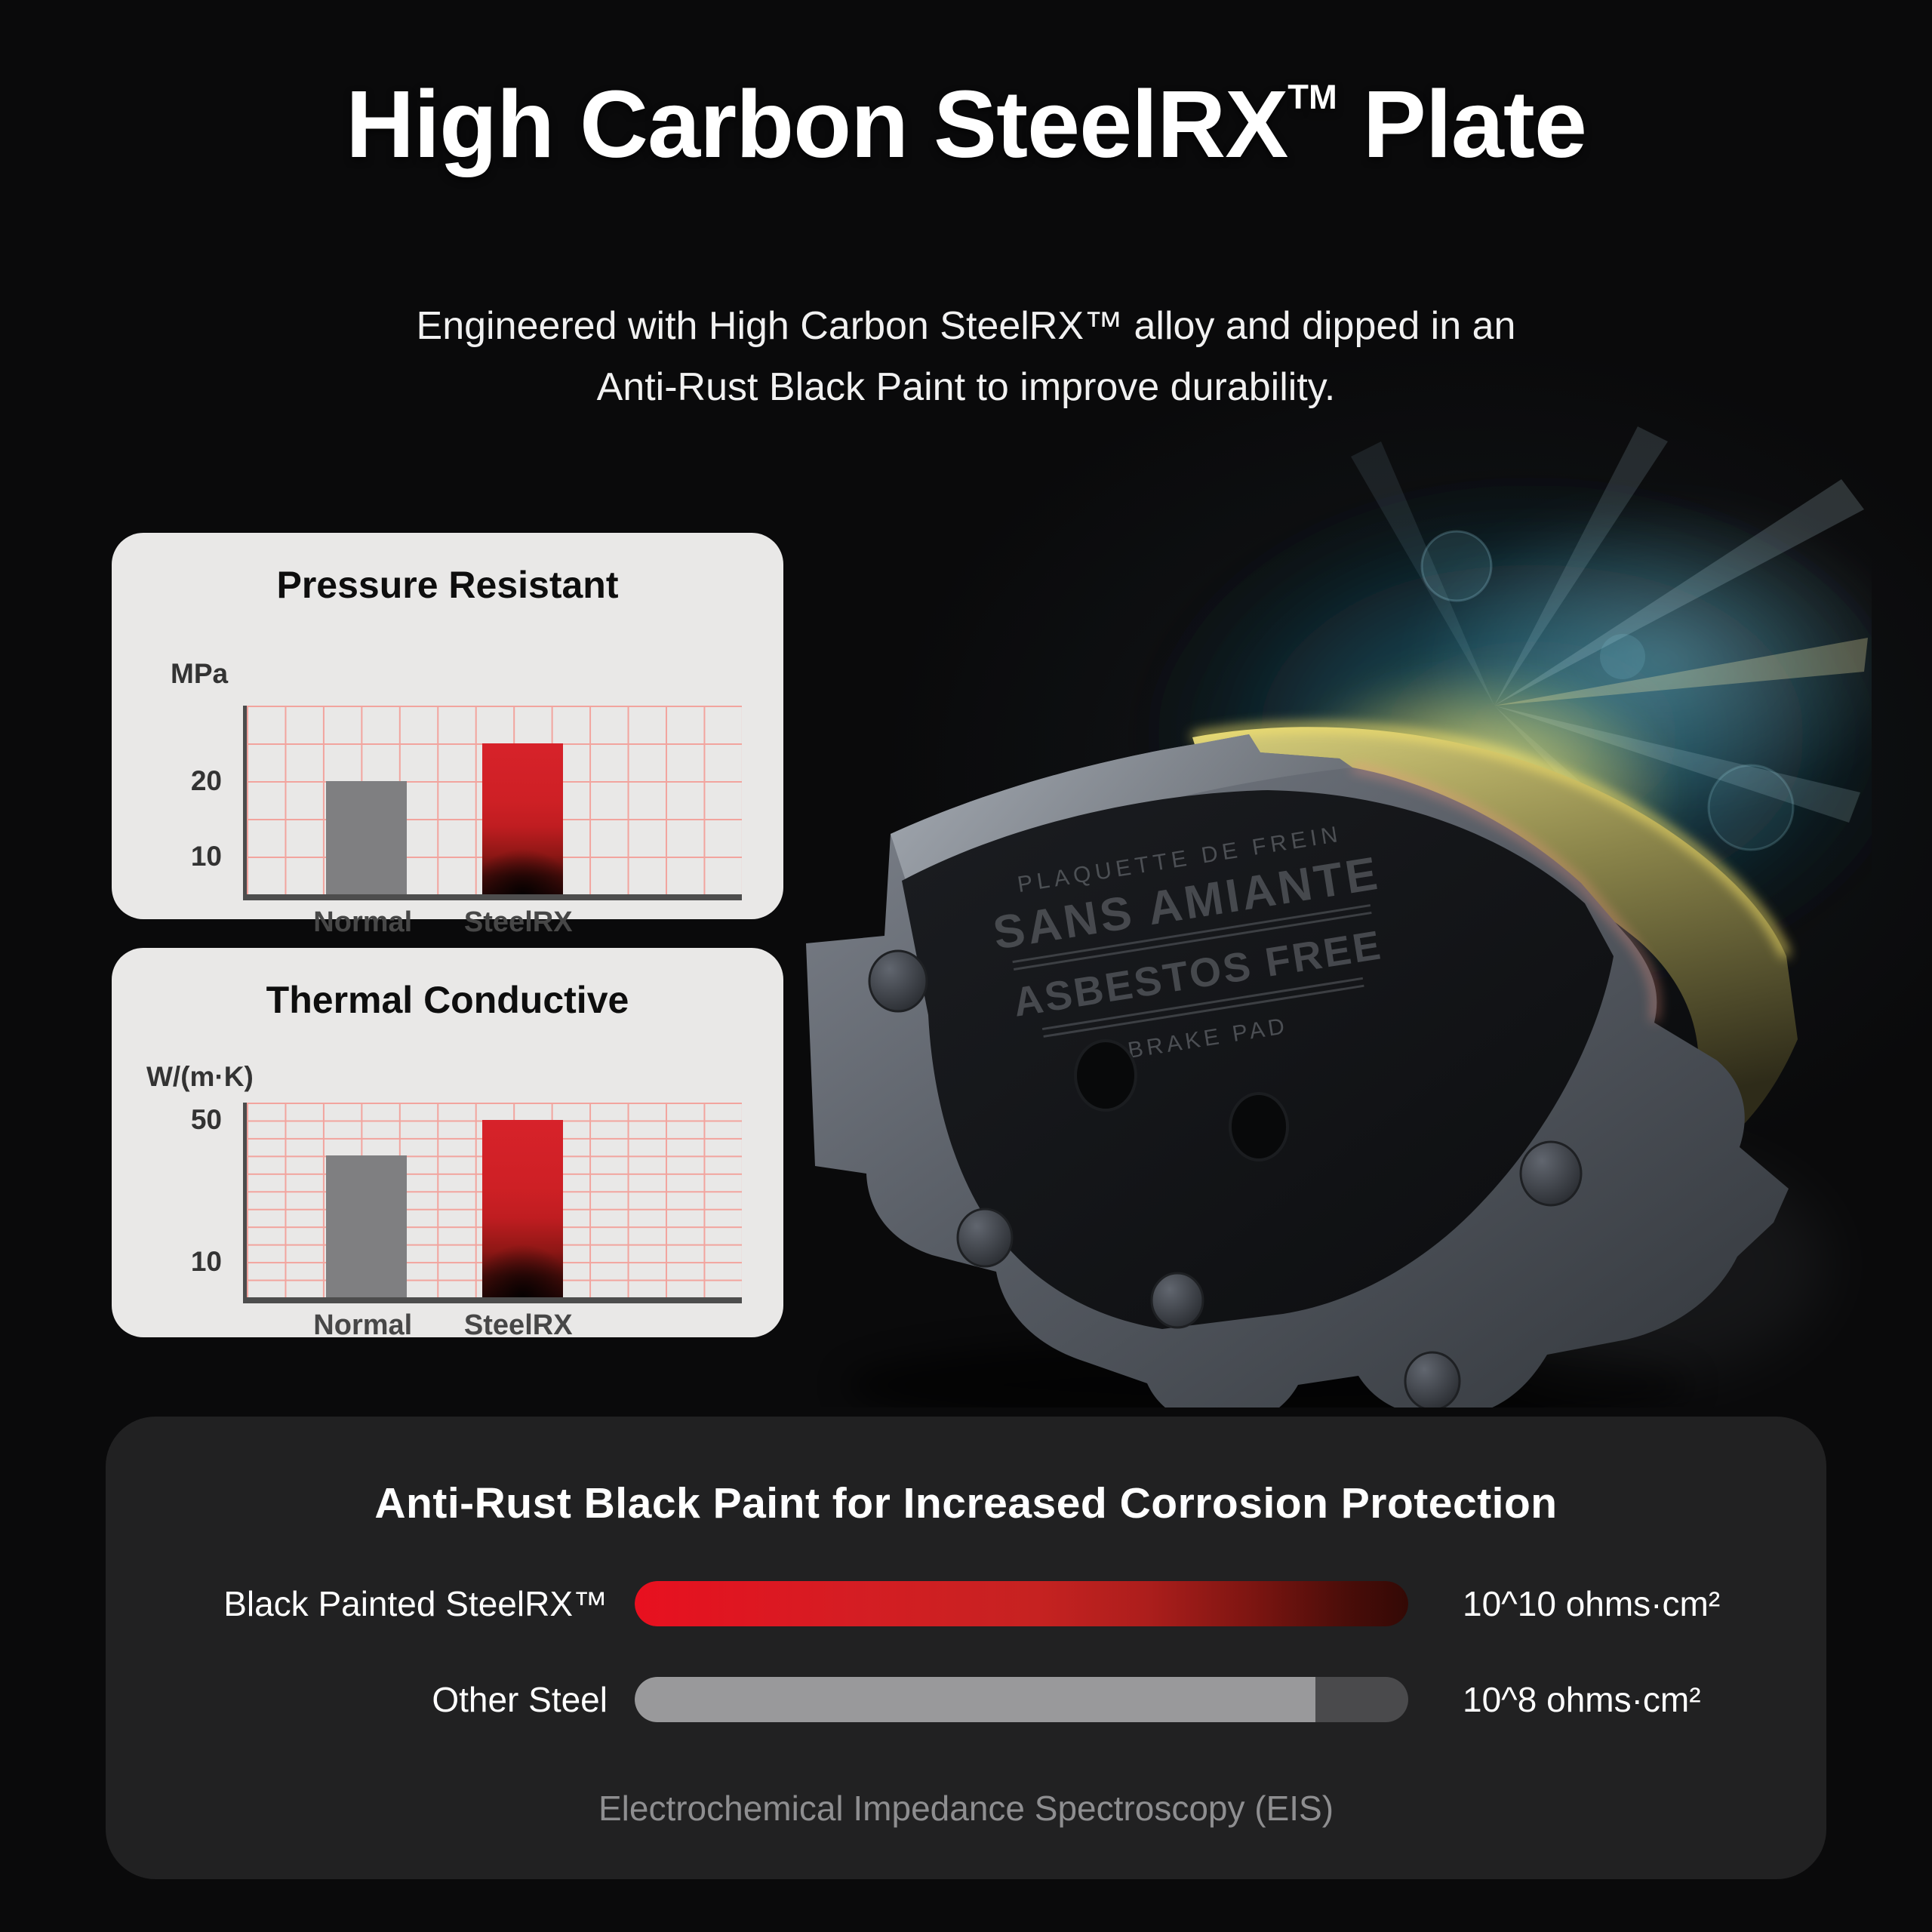 Image resolution: width=1932 pixels, height=1932 pixels. I want to click on comparison-row-steelrx: Black Painted SteelRX™ 10^10 ohms·cm², so click(966, 1604).